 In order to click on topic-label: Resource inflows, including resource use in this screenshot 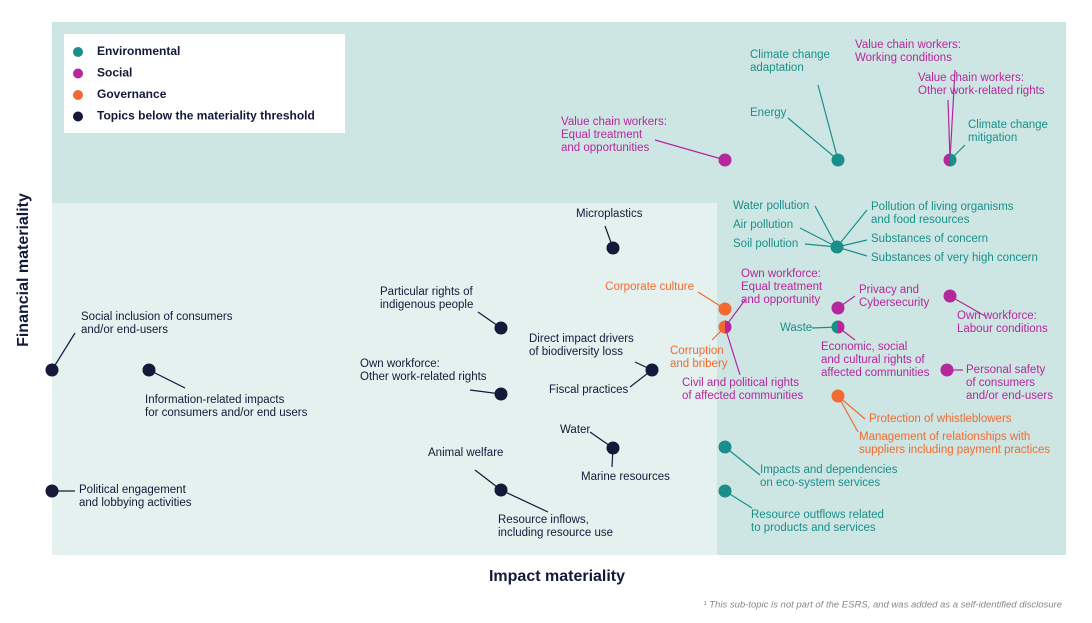, I will do `click(555, 526)`.